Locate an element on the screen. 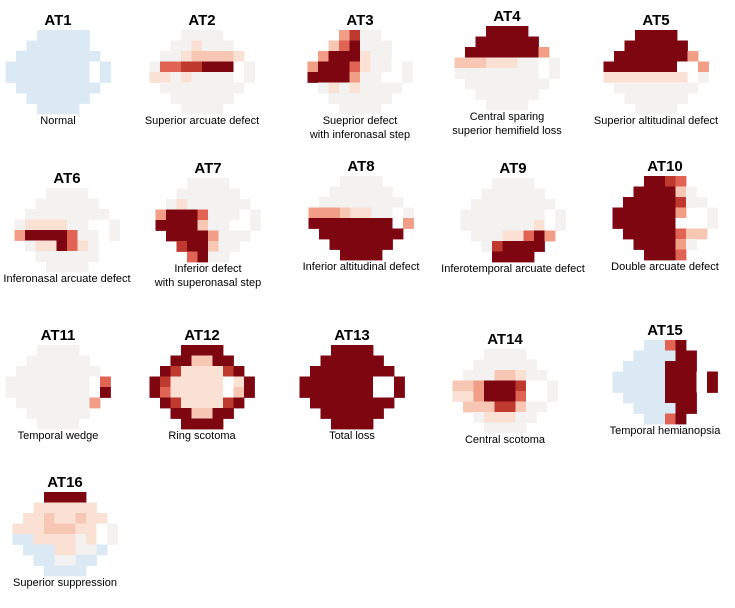  panel-caption: Central scotoma is located at coordinates (505, 440).